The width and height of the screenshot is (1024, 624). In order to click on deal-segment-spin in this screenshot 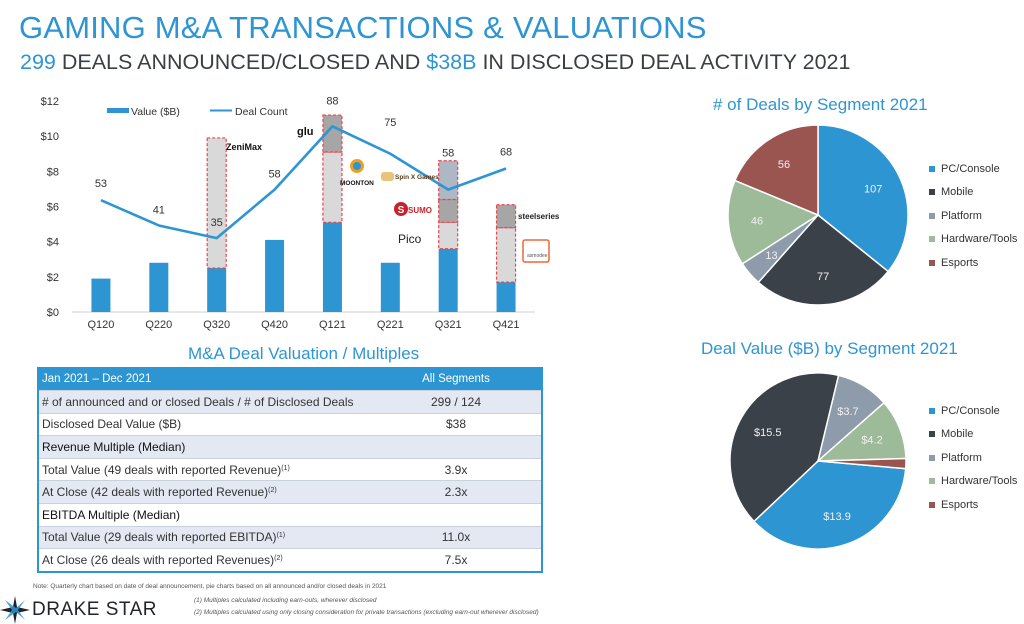, I will do `click(448, 180)`.